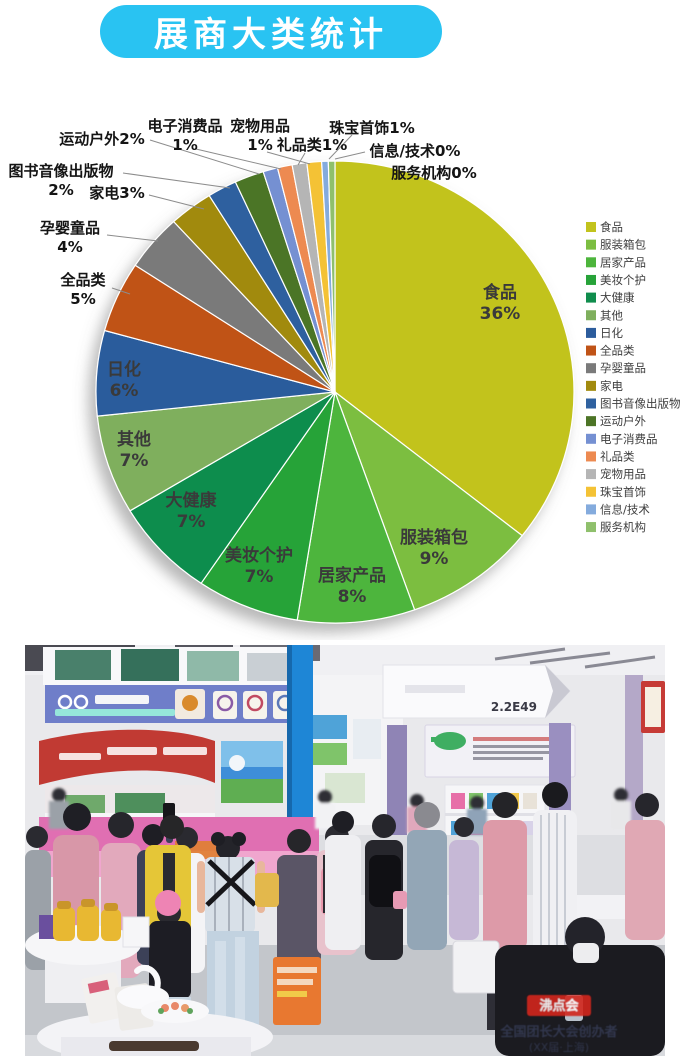 This screenshot has height=1061, width=689. Describe the element at coordinates (127, 757) in the screenshot. I see `red-banner` at that location.